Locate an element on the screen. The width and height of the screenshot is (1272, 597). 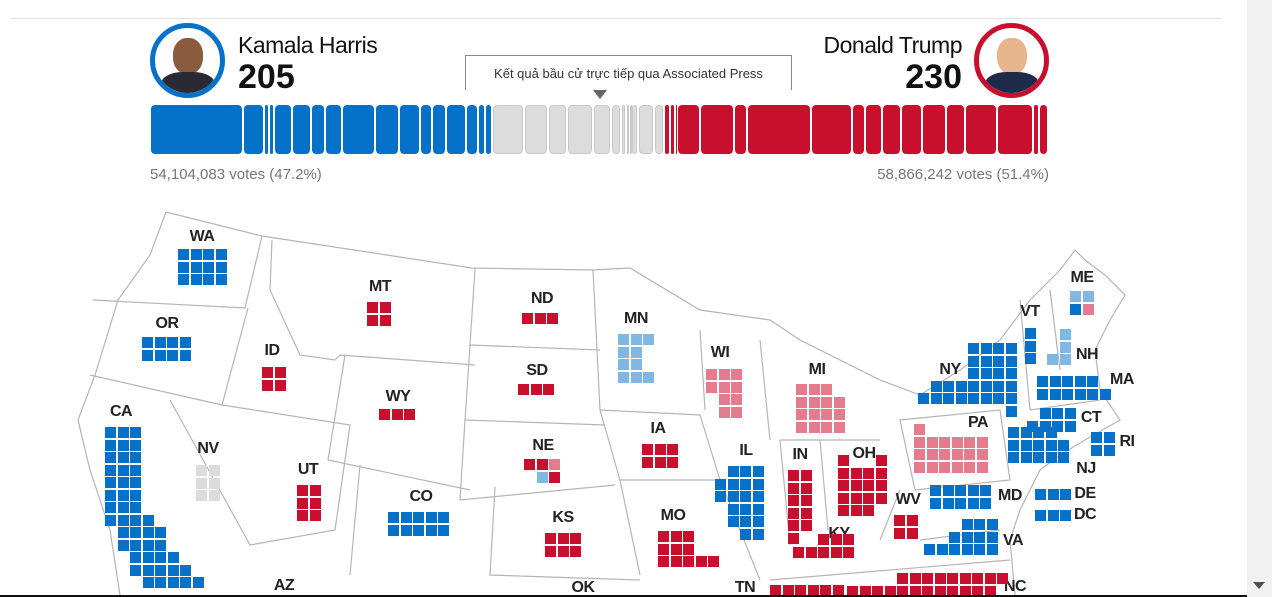
electoral-vote-cell-tn is located at coordinates (775, 590).